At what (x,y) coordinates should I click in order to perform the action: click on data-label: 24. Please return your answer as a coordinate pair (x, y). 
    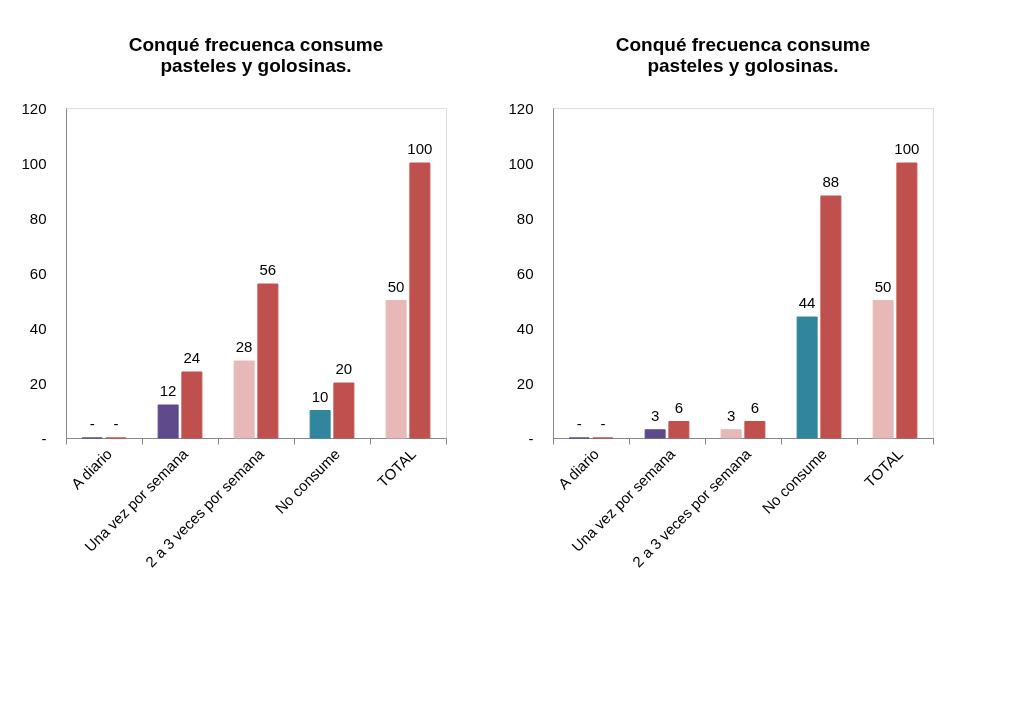
    Looking at the image, I should click on (192, 357).